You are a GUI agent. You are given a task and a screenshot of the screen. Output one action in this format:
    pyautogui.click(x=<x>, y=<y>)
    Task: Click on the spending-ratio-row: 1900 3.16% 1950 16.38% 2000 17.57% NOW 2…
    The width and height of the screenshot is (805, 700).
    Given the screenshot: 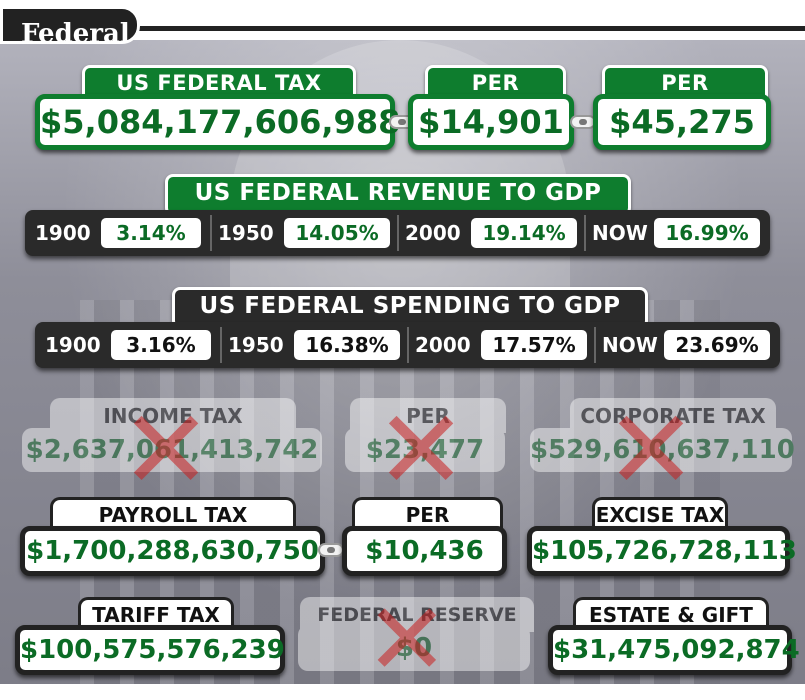 What is the action you would take?
    pyautogui.click(x=407, y=345)
    